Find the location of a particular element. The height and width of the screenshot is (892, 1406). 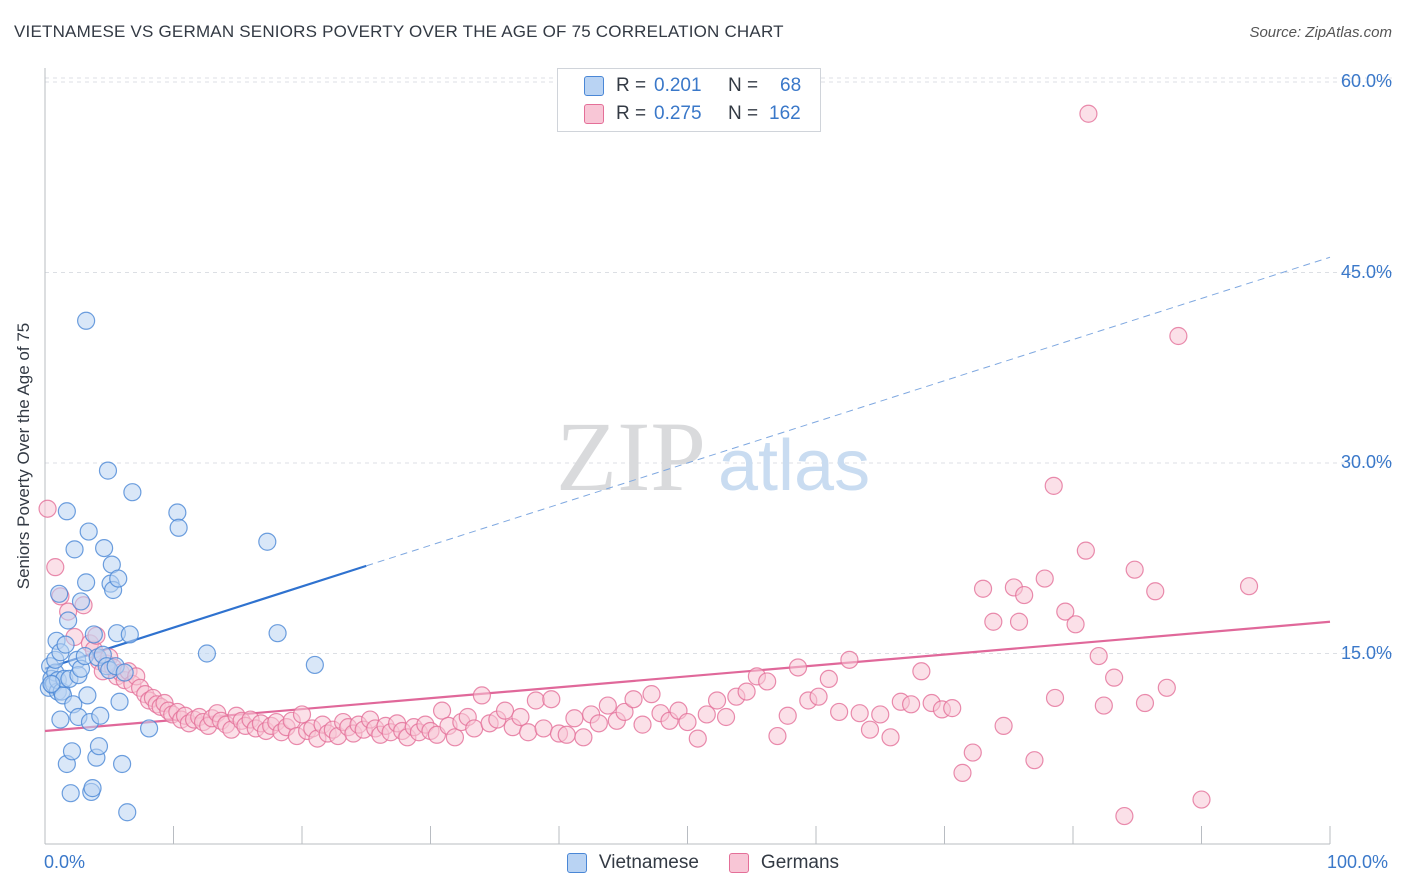

legend-n-value: 162 is located at coordinates (785, 113).